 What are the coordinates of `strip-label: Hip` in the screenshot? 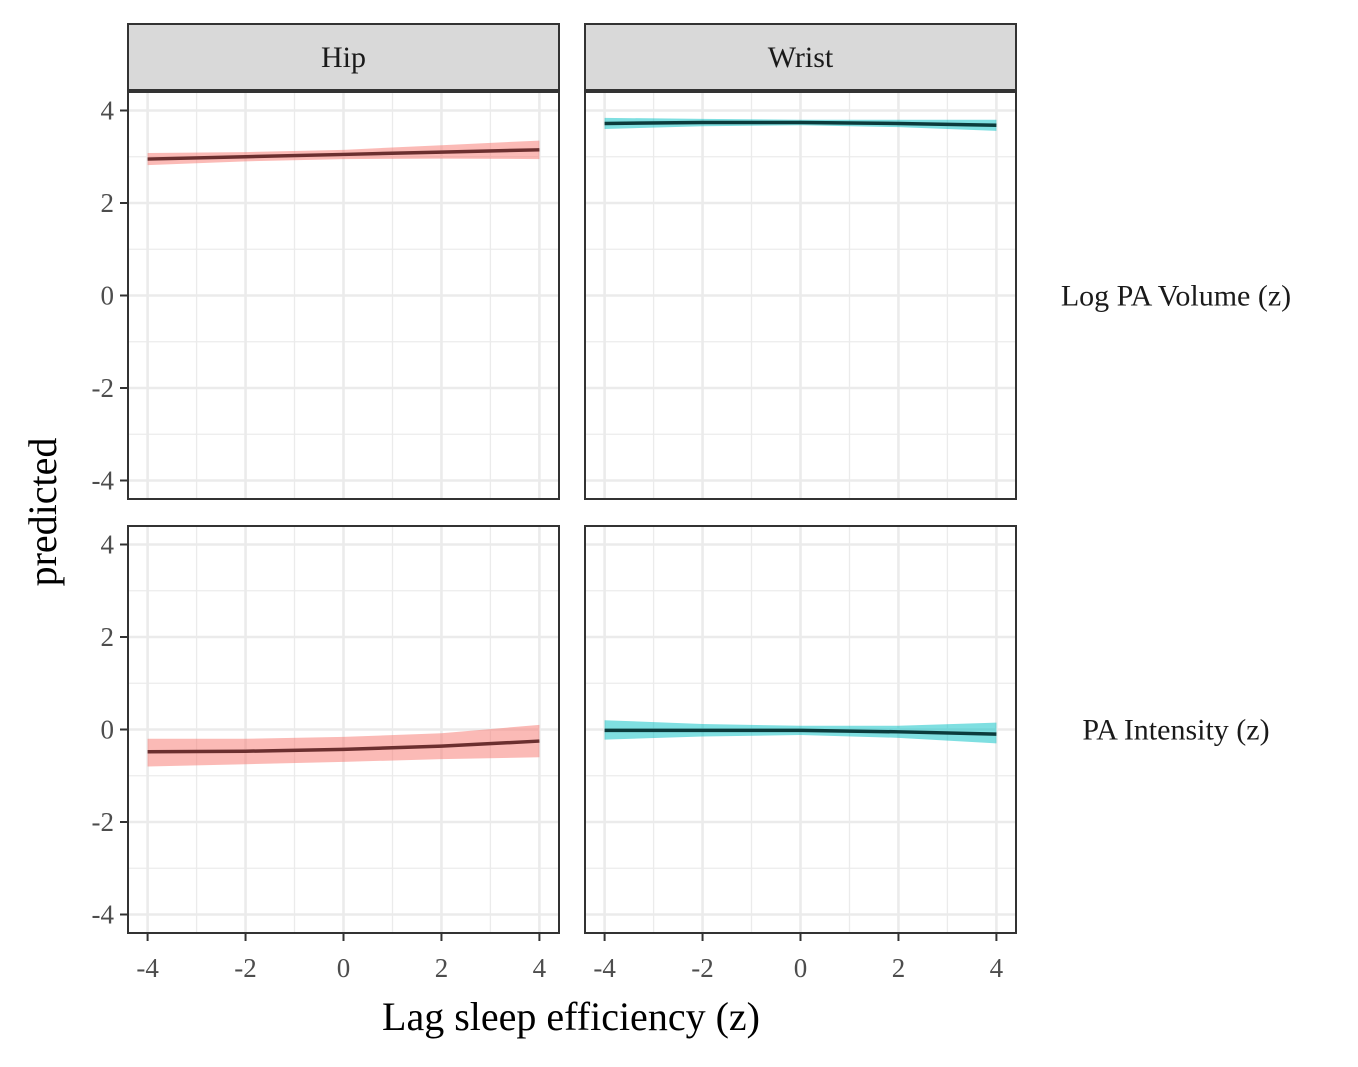 It's located at (343, 57).